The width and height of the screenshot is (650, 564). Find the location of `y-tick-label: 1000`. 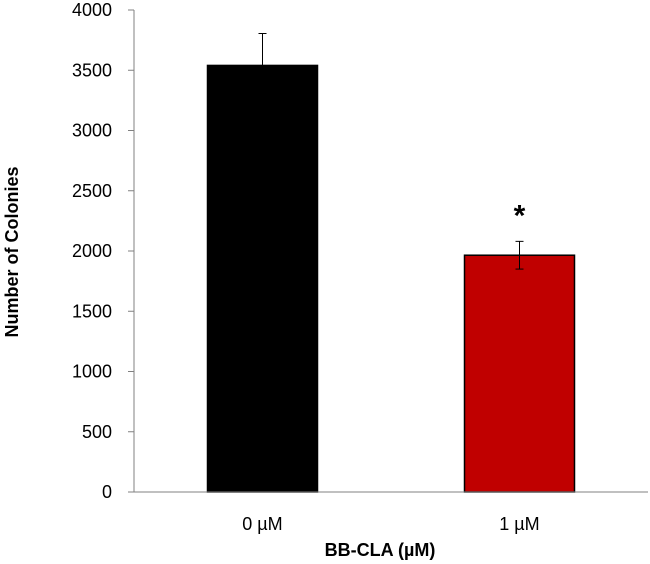

y-tick-label: 1000 is located at coordinates (92, 372).